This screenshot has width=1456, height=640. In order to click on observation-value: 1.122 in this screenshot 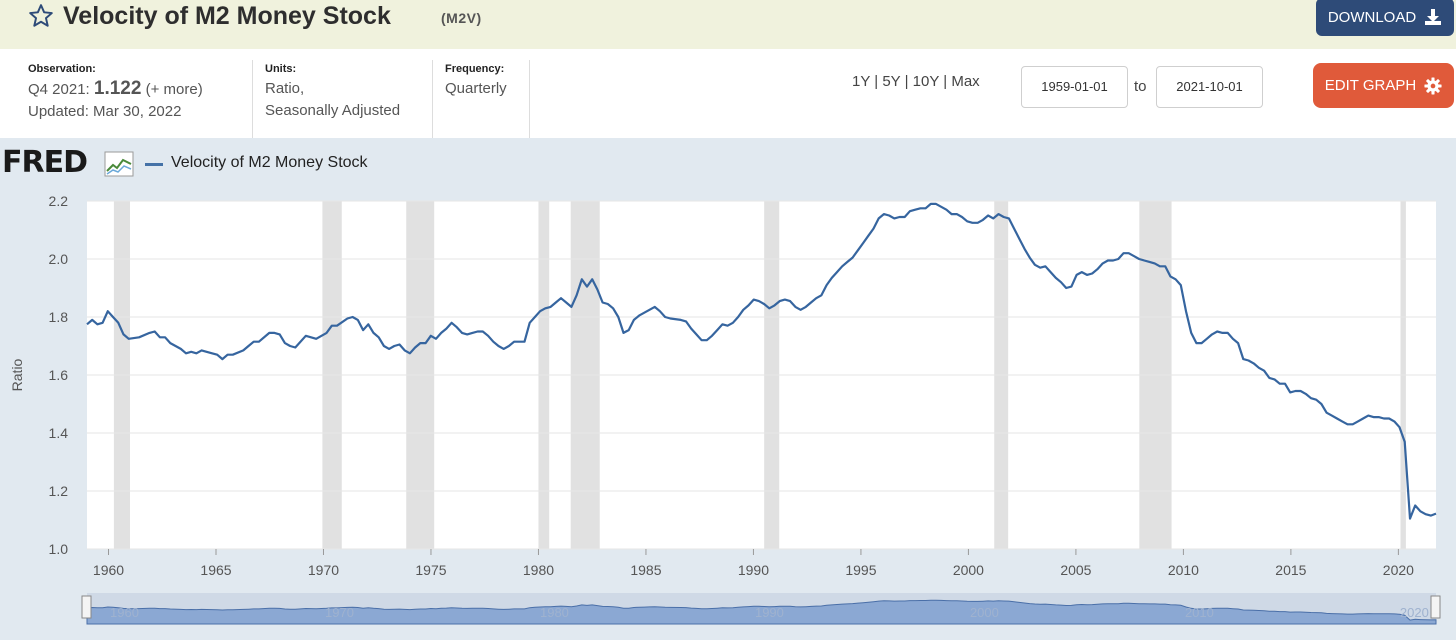, I will do `click(117, 88)`.